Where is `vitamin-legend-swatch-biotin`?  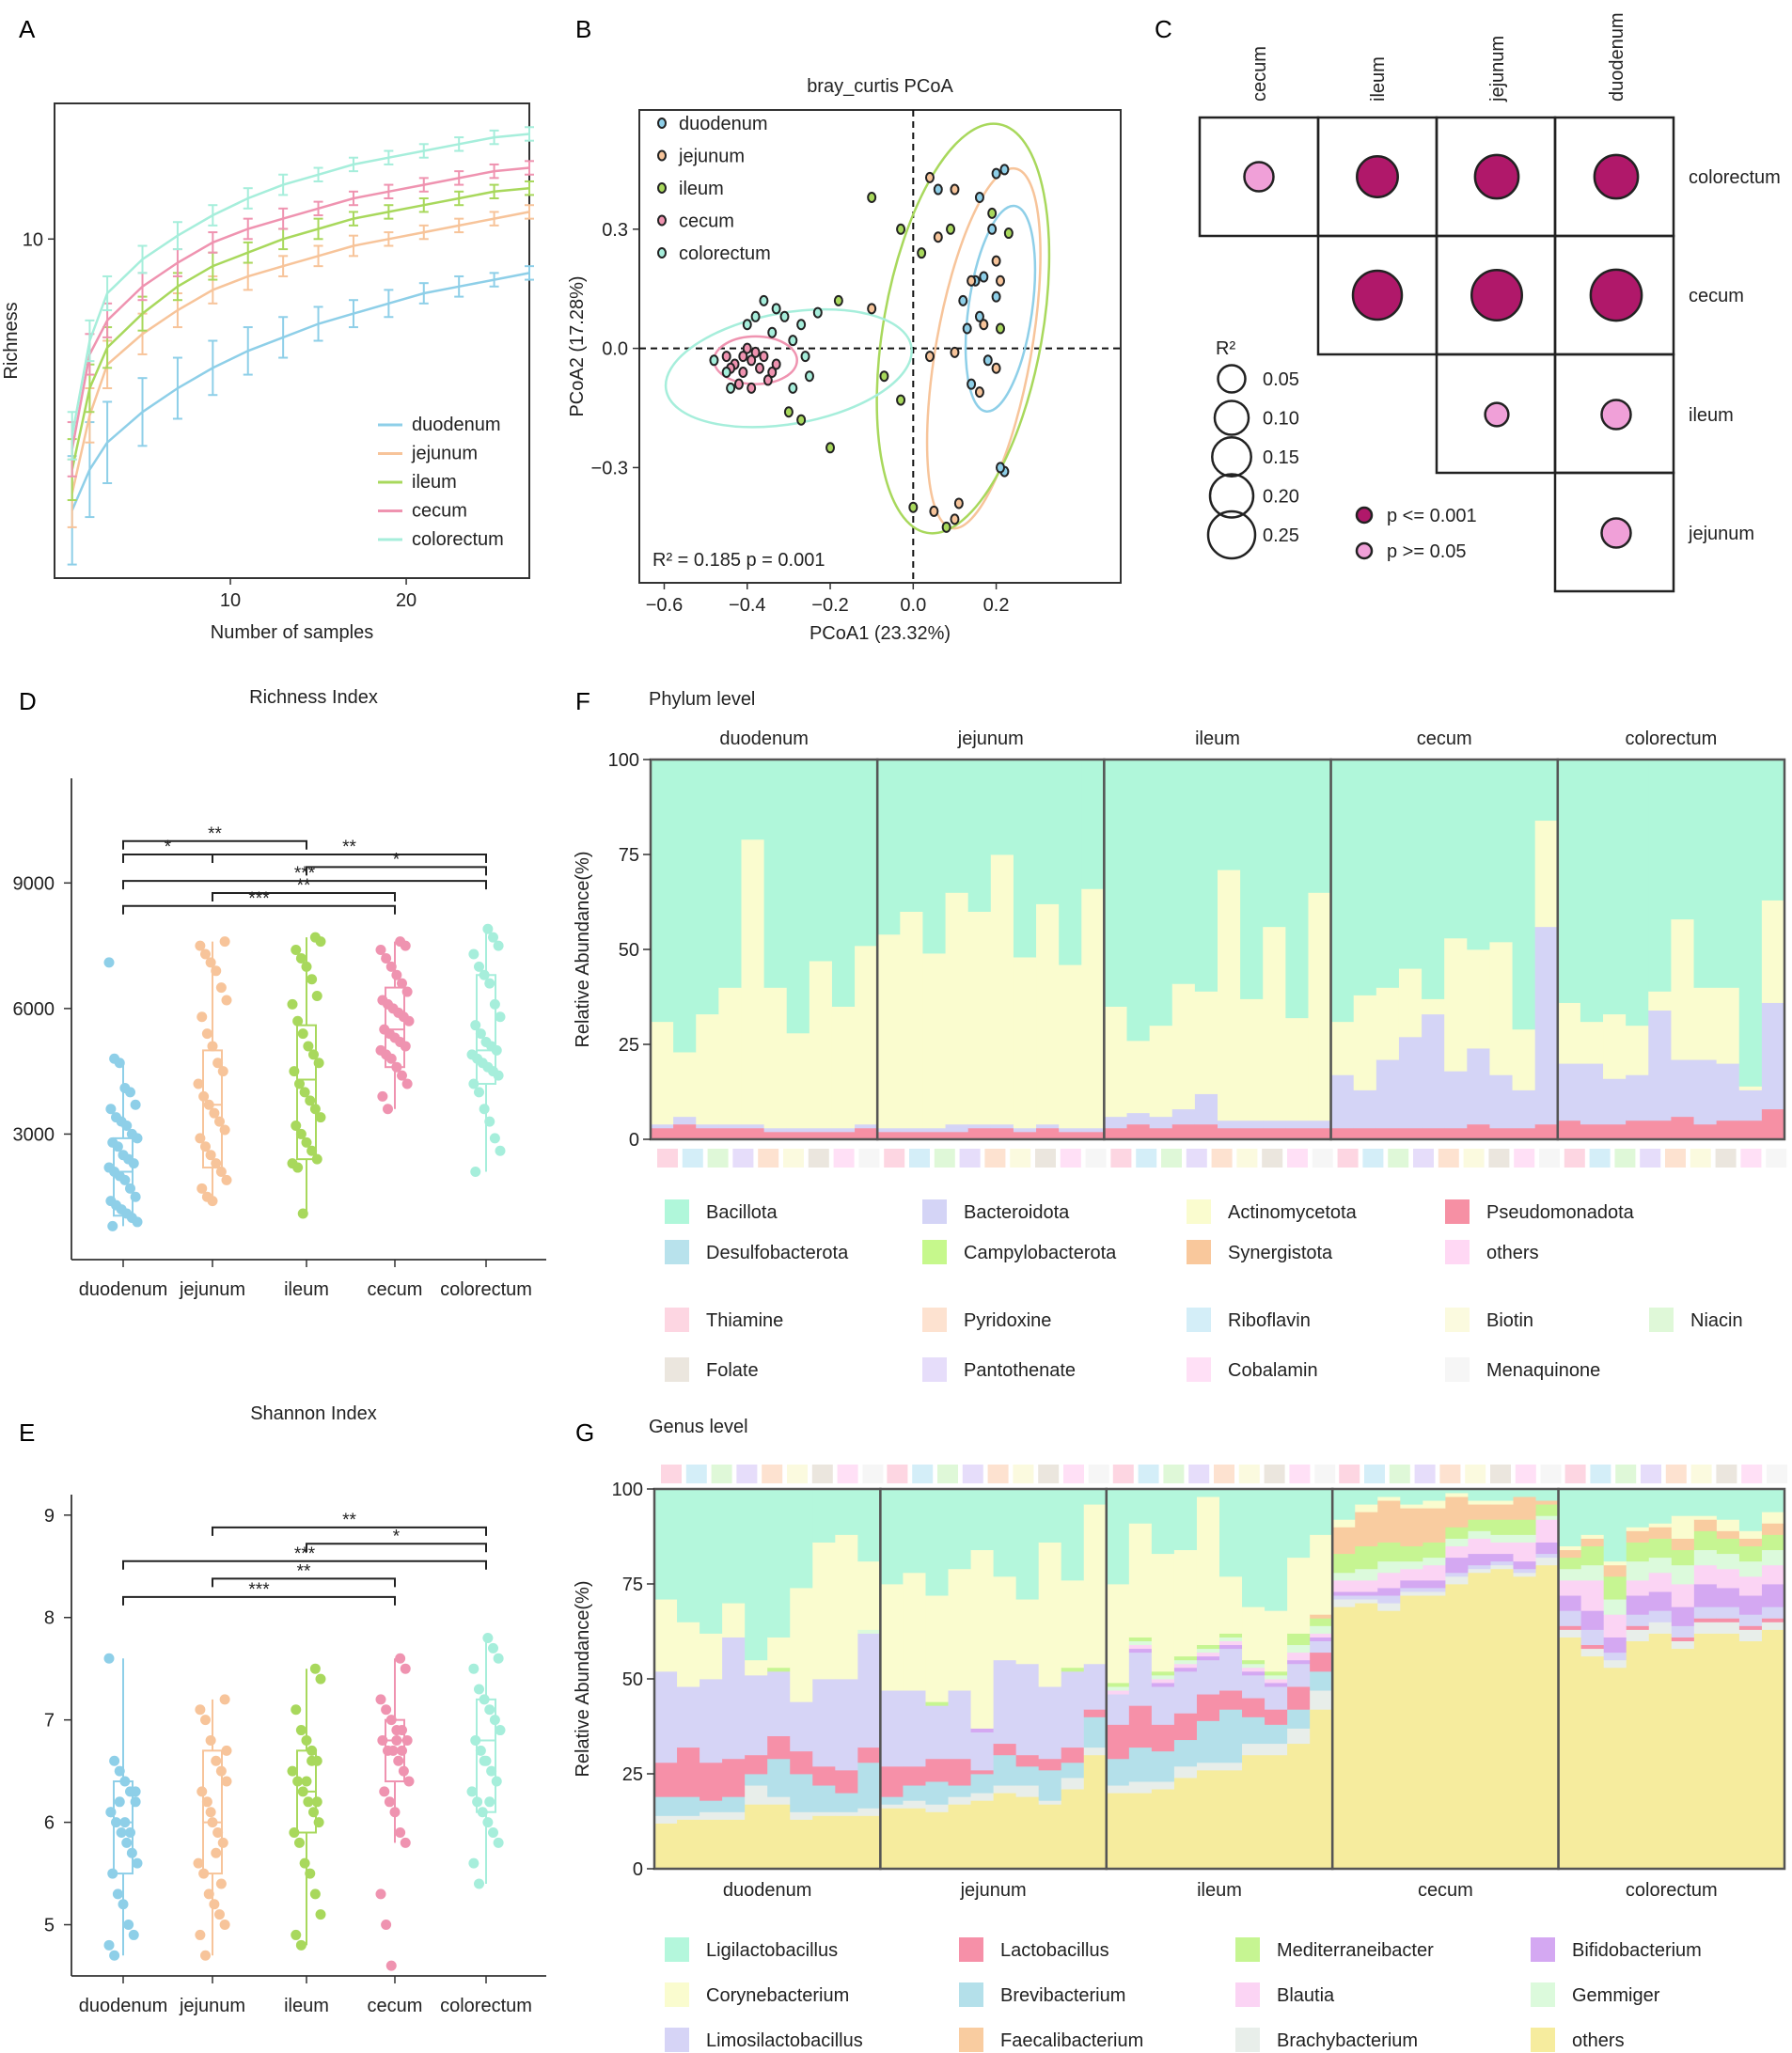 vitamin-legend-swatch-biotin is located at coordinates (1457, 1320).